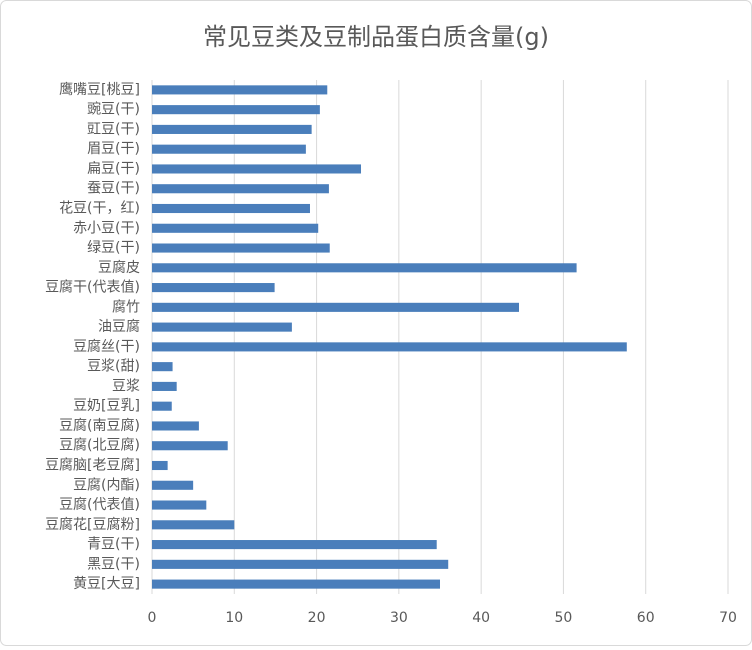  I want to click on x-tick-label: 60, so click(646, 618).